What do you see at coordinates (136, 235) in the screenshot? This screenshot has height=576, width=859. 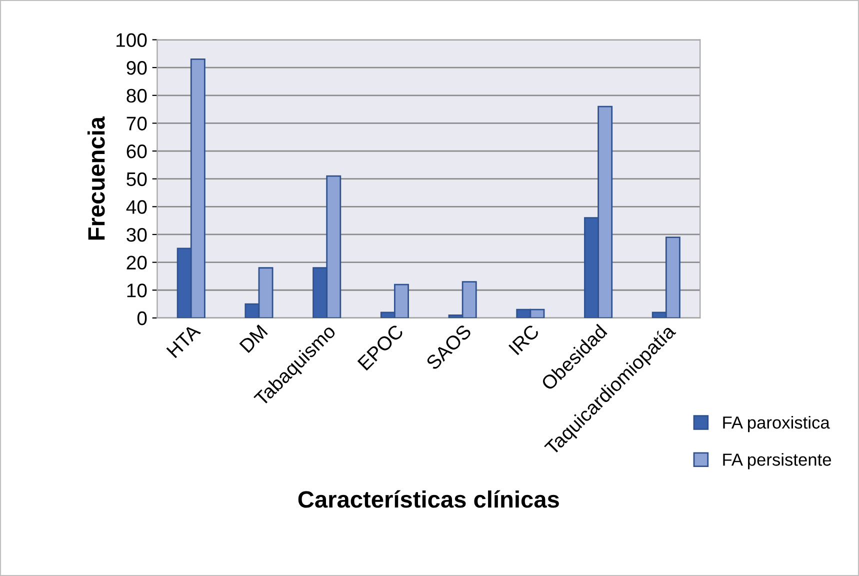 I see `y-tick-label: 30` at bounding box center [136, 235].